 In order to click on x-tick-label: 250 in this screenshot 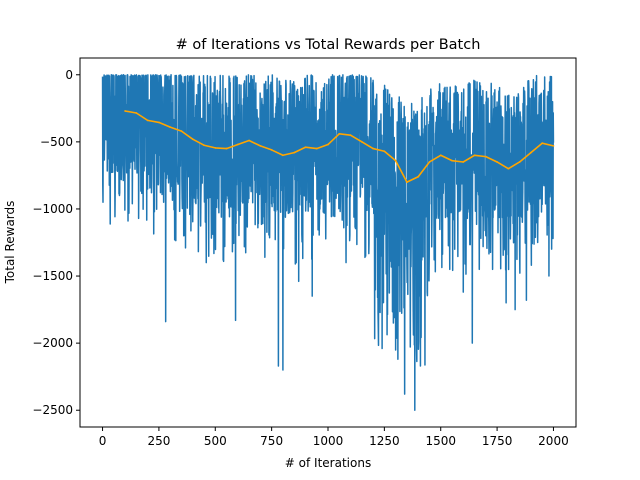, I will do `click(158, 441)`.